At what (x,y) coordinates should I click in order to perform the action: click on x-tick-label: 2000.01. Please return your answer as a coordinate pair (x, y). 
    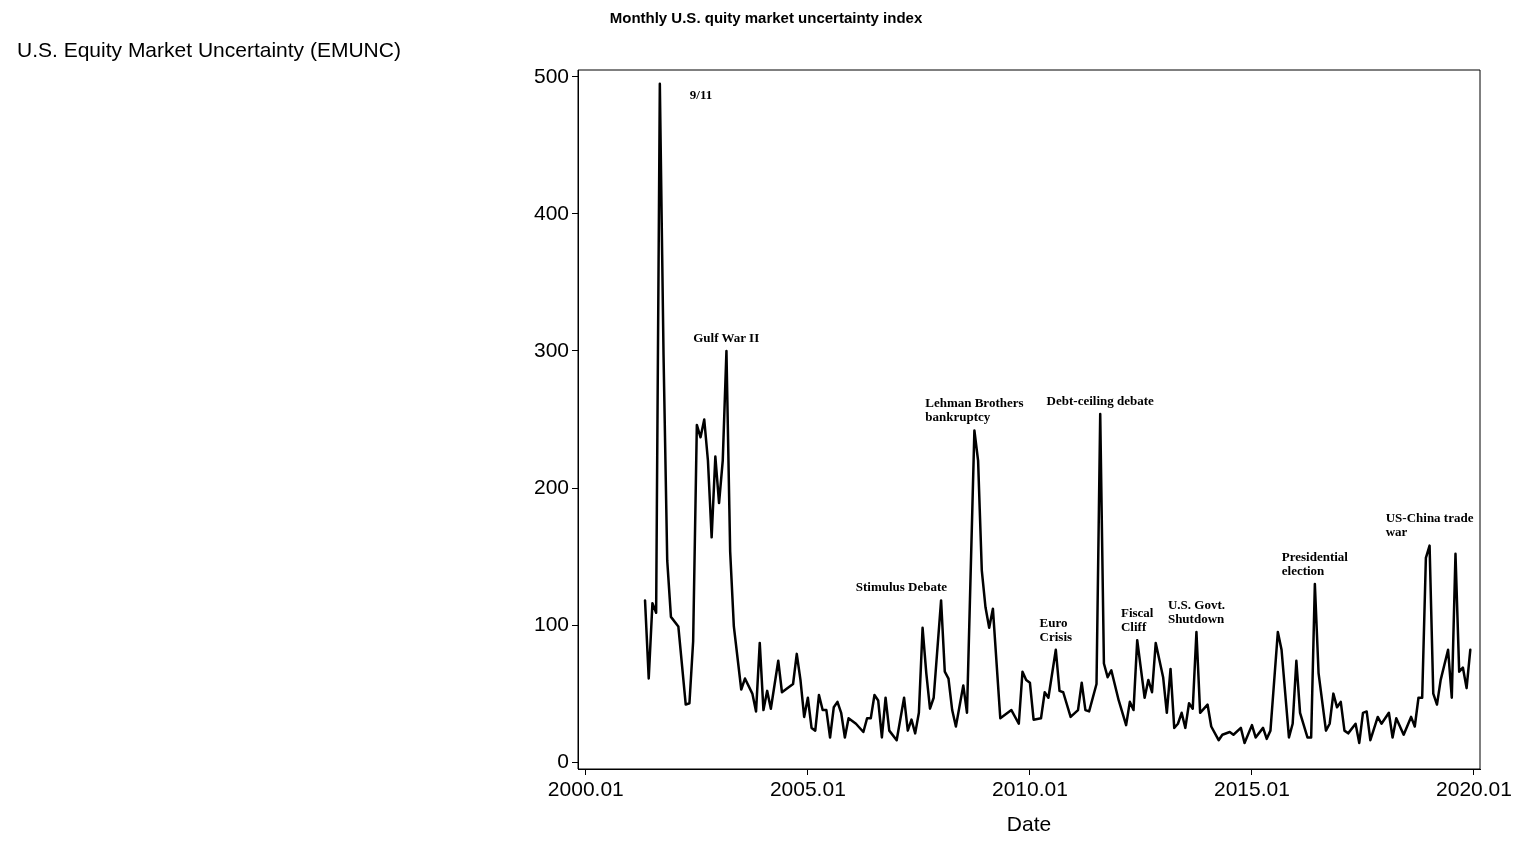
    Looking at the image, I should click on (585, 789).